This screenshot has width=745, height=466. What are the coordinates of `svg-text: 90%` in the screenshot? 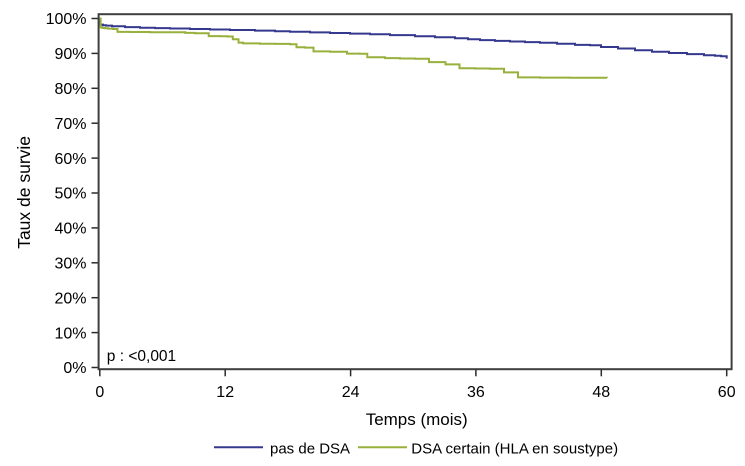 It's located at (70, 54).